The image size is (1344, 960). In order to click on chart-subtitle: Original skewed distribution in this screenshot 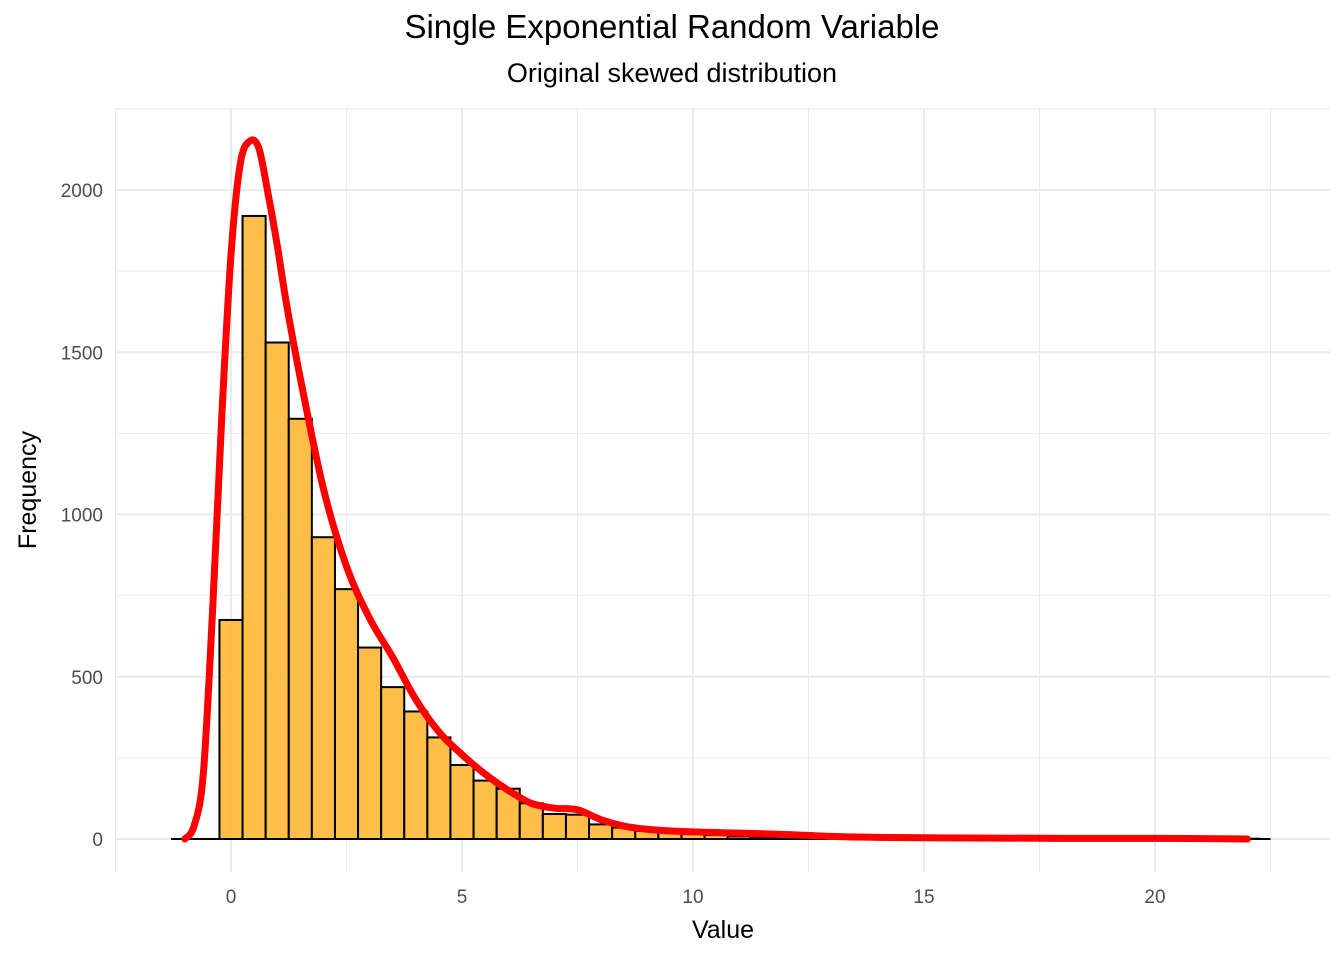, I will do `click(672, 73)`.